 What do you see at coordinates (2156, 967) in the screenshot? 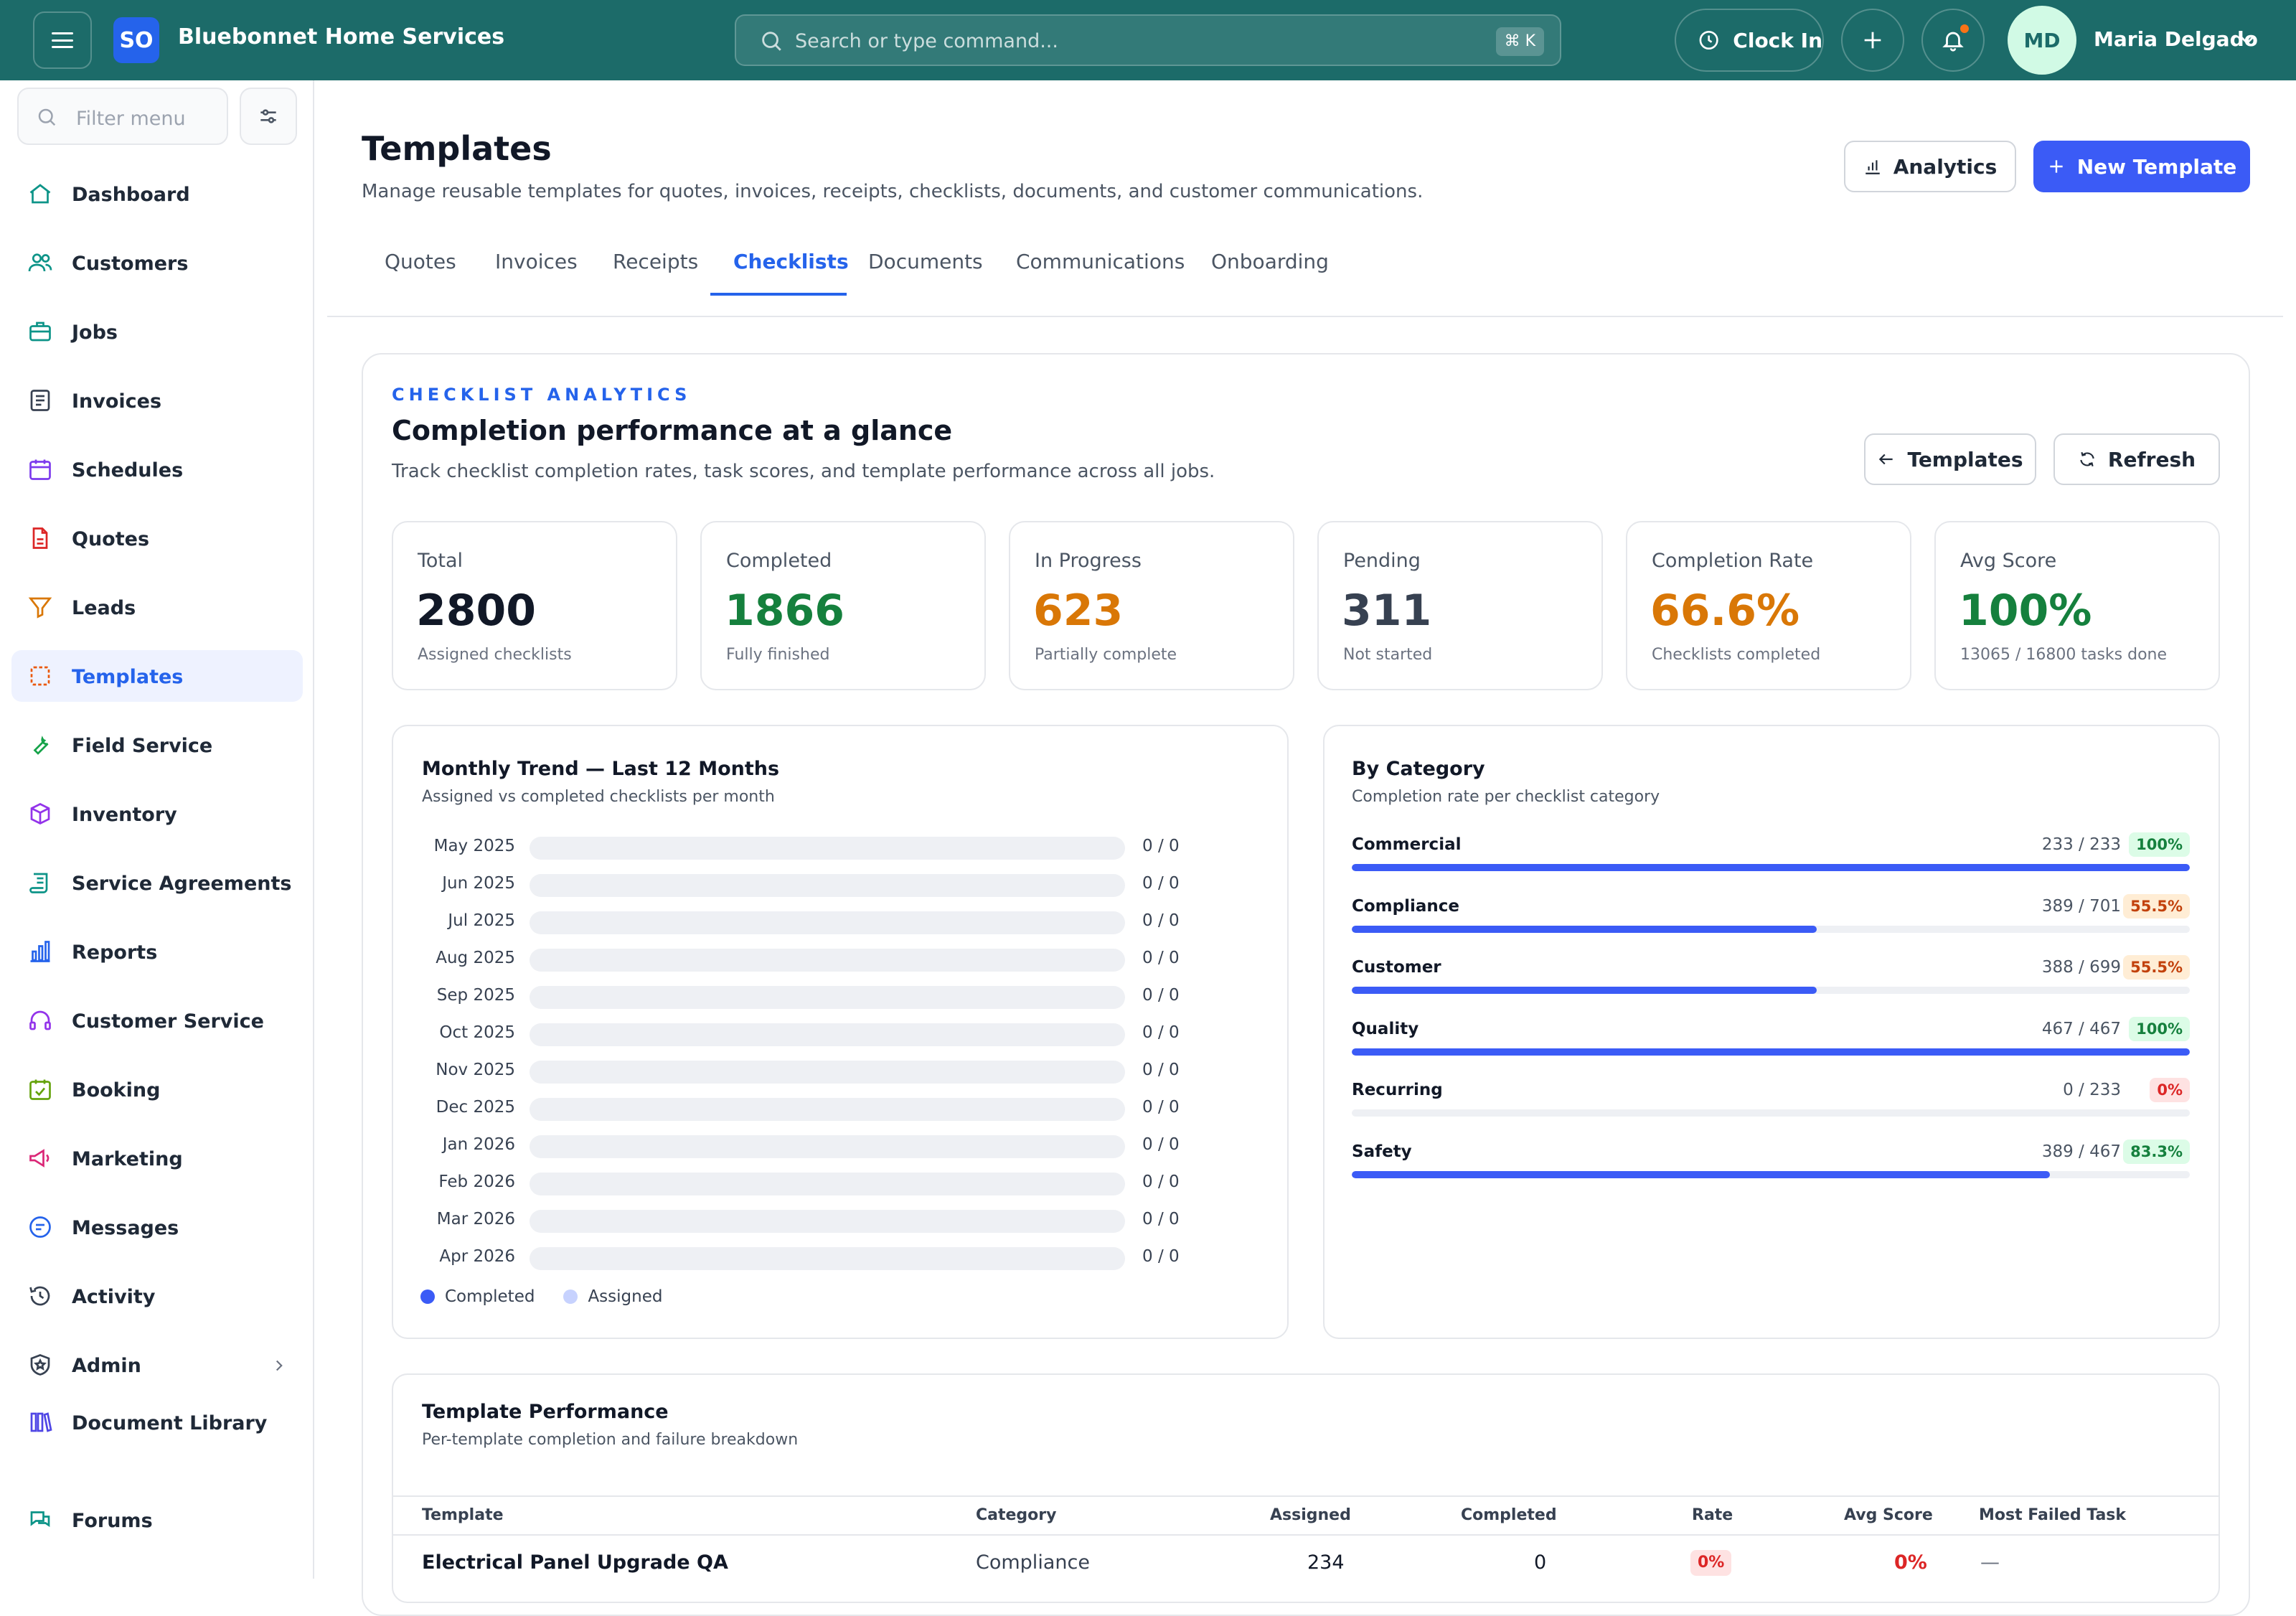
I see `category-rate-badge: 55.5%` at bounding box center [2156, 967].